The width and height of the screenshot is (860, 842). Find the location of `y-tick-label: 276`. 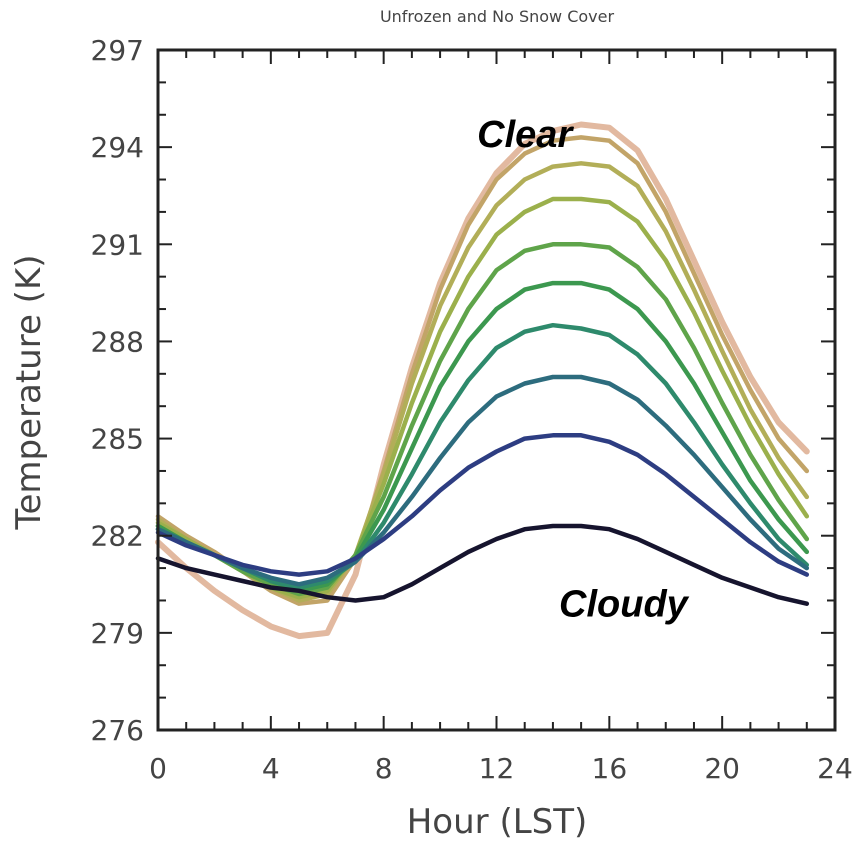

y-tick-label: 276 is located at coordinates (117, 730).